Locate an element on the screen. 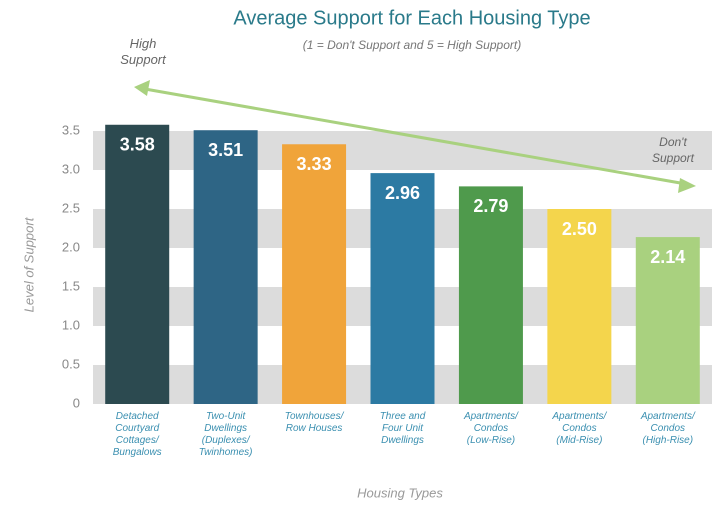 The width and height of the screenshot is (712, 509). y-tick-label: 1.0 is located at coordinates (71, 324).